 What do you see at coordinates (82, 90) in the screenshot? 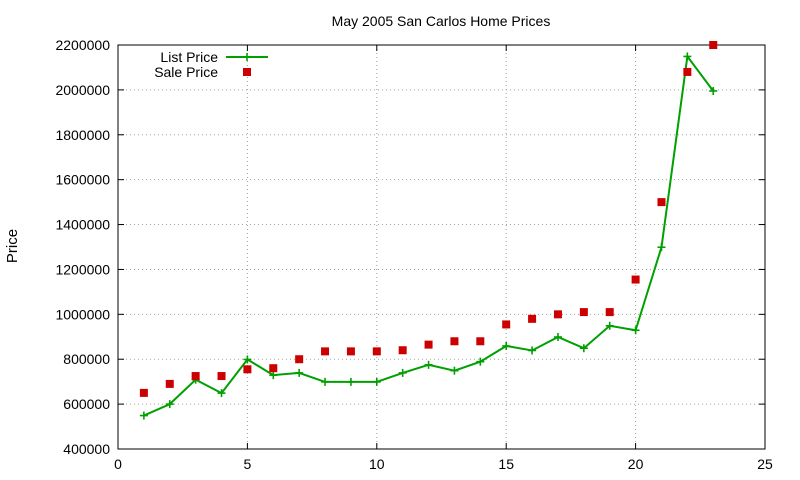
I see `y-tick-label: 2000000` at bounding box center [82, 90].